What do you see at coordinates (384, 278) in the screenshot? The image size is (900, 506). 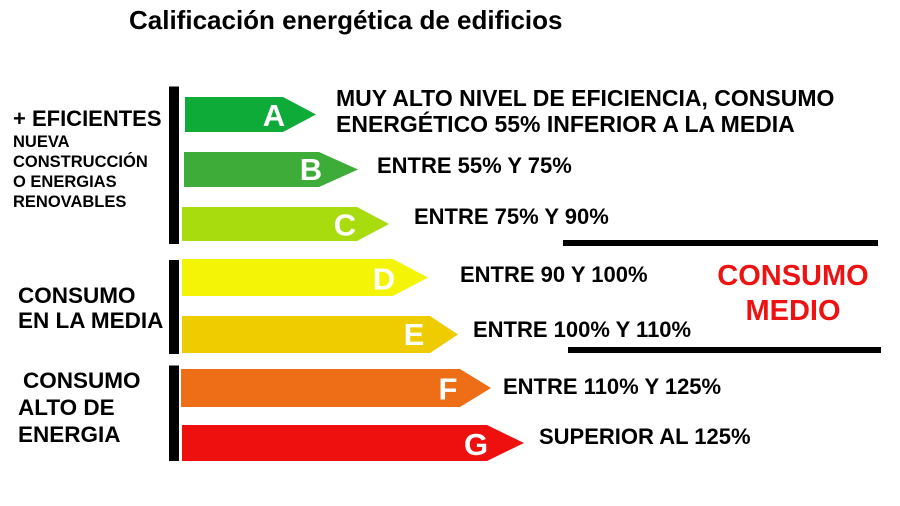 I see `svg-text: D` at bounding box center [384, 278].